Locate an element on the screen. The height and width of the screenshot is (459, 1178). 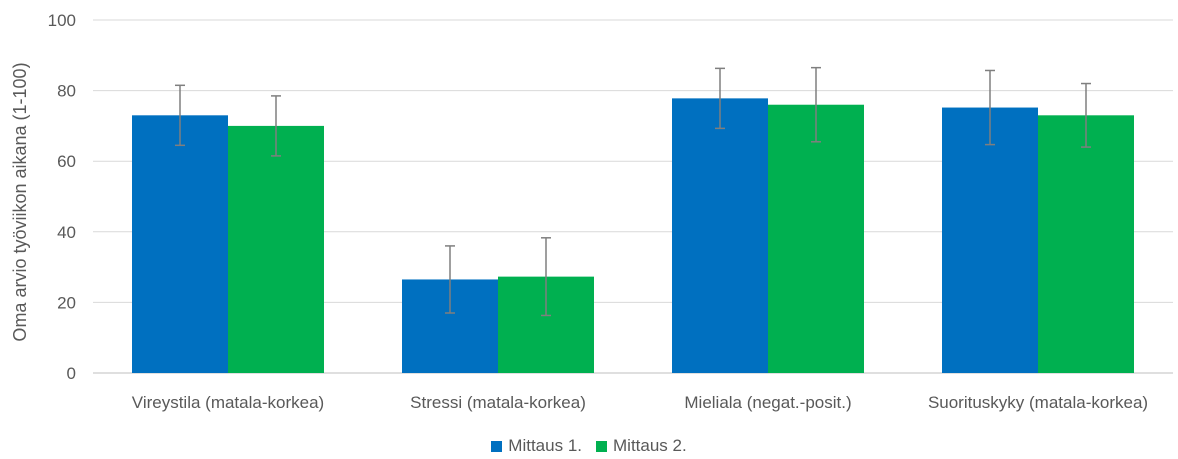
y-axis-ticks: 0 20 40 60 80 100 is located at coordinates (62, 197).